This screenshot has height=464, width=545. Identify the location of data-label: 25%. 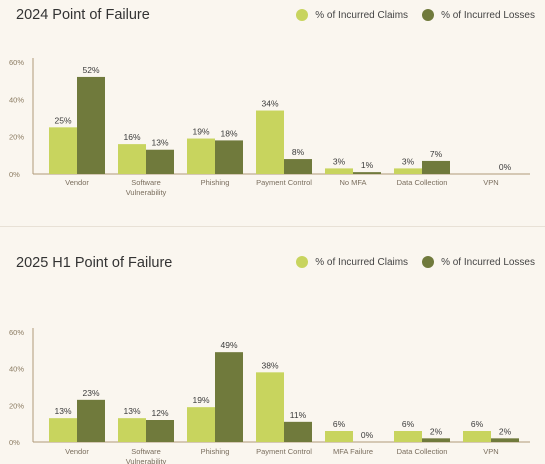
(62, 120).